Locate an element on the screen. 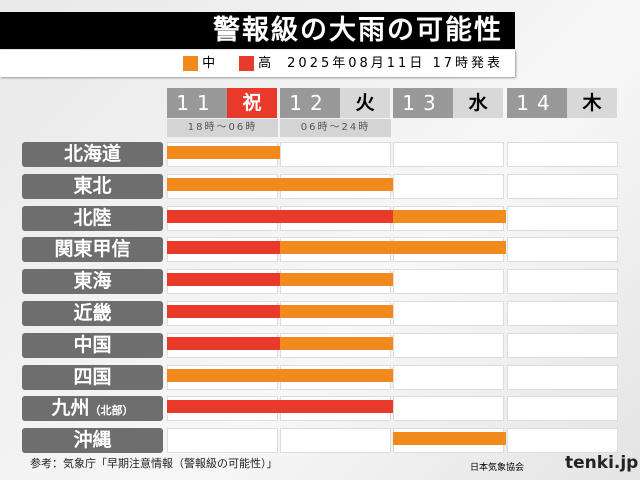 The height and width of the screenshot is (480, 640). source-note: 参考：気象庁「早期注意情報（警報級の可能性）」 is located at coordinates (154, 463).